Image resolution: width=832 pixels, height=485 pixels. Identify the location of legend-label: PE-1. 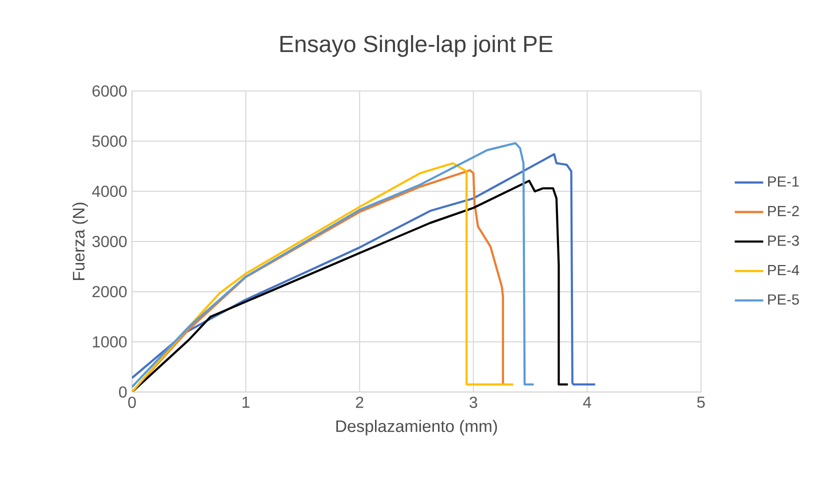
(783, 181).